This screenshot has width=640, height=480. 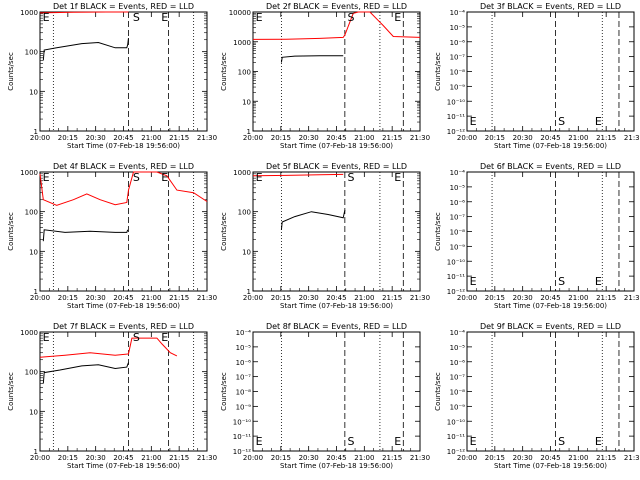 I want to click on y-tick-label: 10⁻¹², so click(x=456, y=452).